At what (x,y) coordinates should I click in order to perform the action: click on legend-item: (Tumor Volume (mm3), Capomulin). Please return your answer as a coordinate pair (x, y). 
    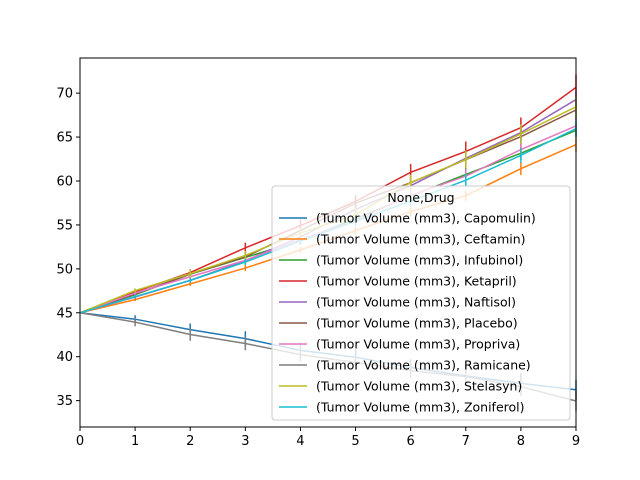
    Looking at the image, I should click on (407, 218).